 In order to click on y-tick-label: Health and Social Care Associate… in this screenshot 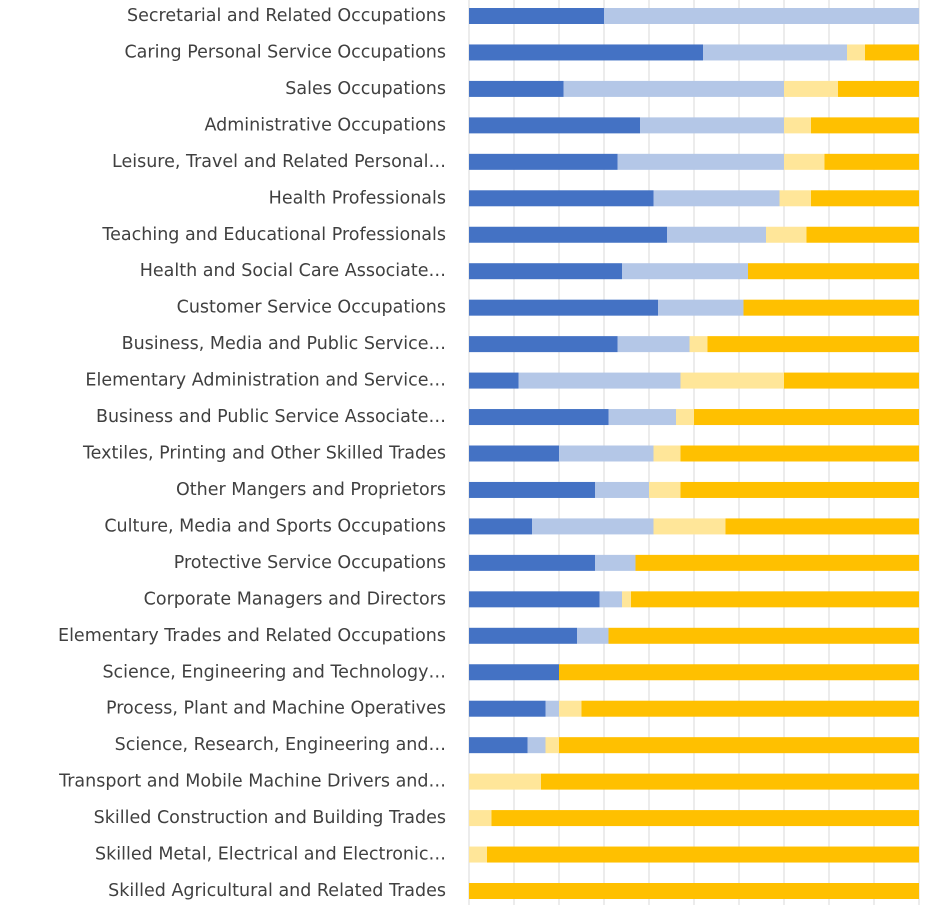, I will do `click(293, 271)`.